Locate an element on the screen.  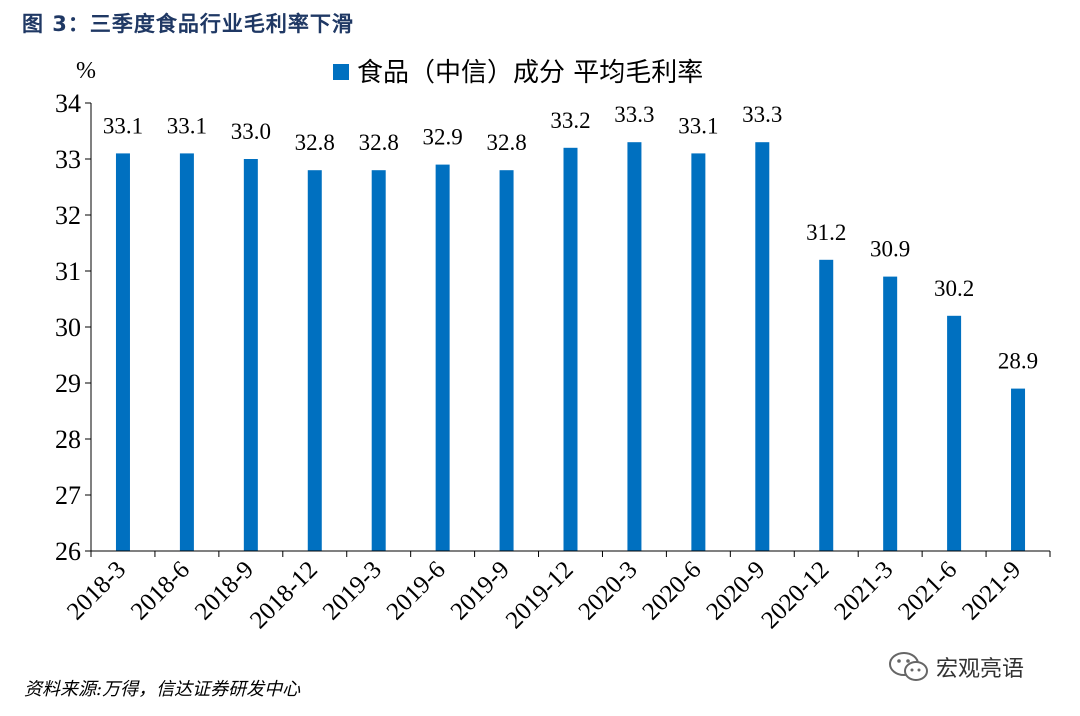
x-tick-label: 2018-12 is located at coordinates (284, 595).